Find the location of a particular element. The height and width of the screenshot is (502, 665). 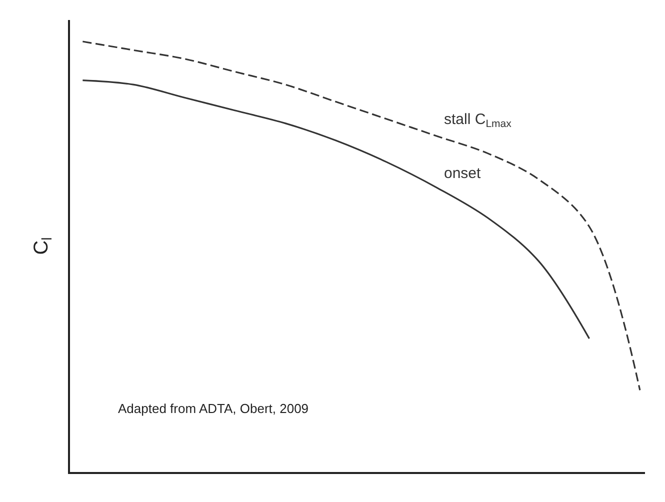

series-label: onset is located at coordinates (463, 173).